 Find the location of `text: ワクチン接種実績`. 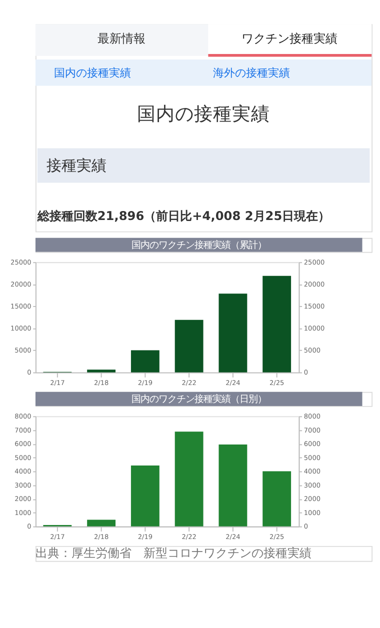

text: ワクチン接種実績 is located at coordinates (289, 39).